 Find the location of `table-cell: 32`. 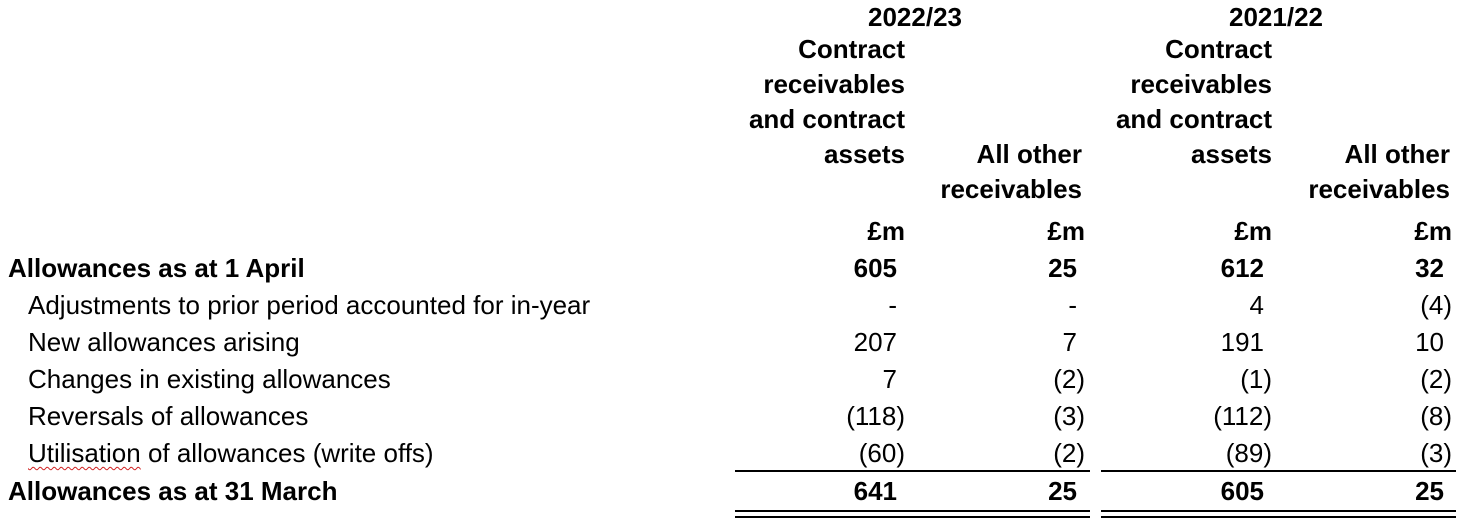

table-cell: 32 is located at coordinates (1429, 268).